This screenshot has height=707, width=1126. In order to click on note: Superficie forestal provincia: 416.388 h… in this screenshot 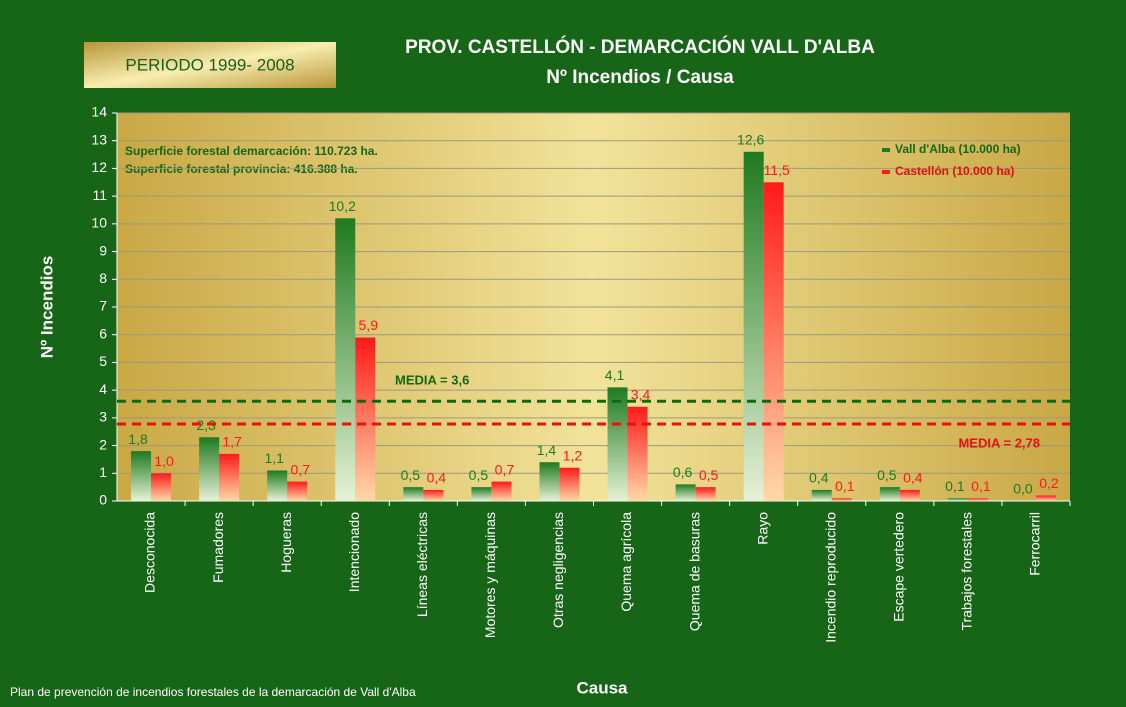, I will do `click(241, 169)`.